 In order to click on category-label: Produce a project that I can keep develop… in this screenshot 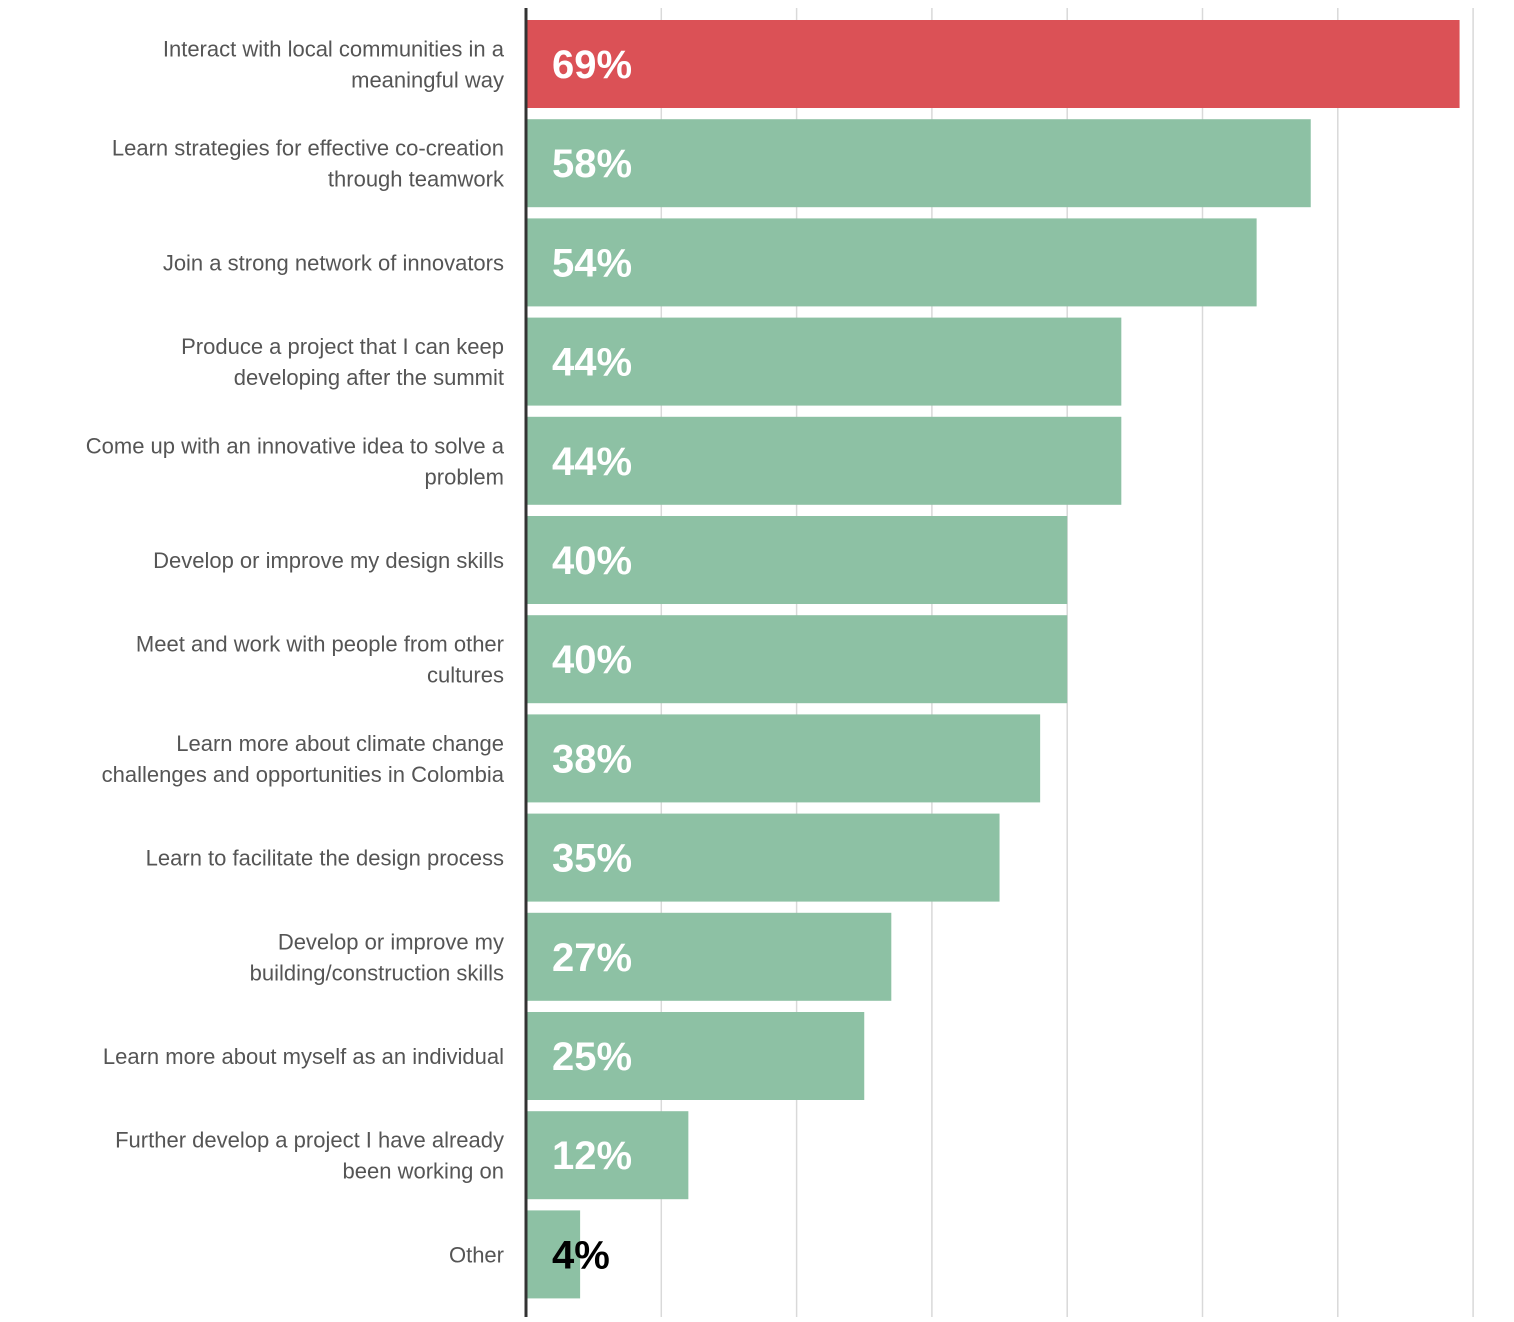, I will do `click(342, 362)`.